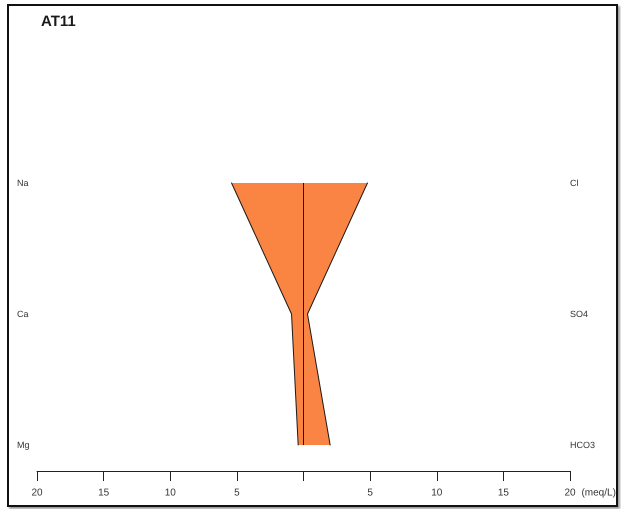 Image resolution: width=621 pixels, height=509 pixels. I want to click on chart-title: AT11, so click(58, 21).